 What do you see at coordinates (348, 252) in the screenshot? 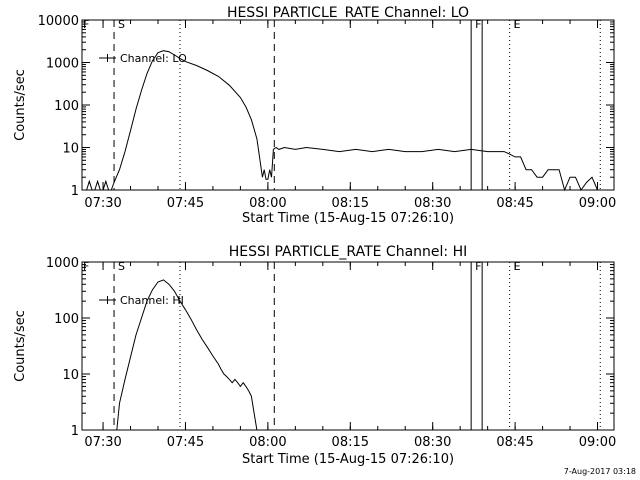
I see `chart-title: HESSI PARTICLE_RATE Channel: HI` at bounding box center [348, 252].